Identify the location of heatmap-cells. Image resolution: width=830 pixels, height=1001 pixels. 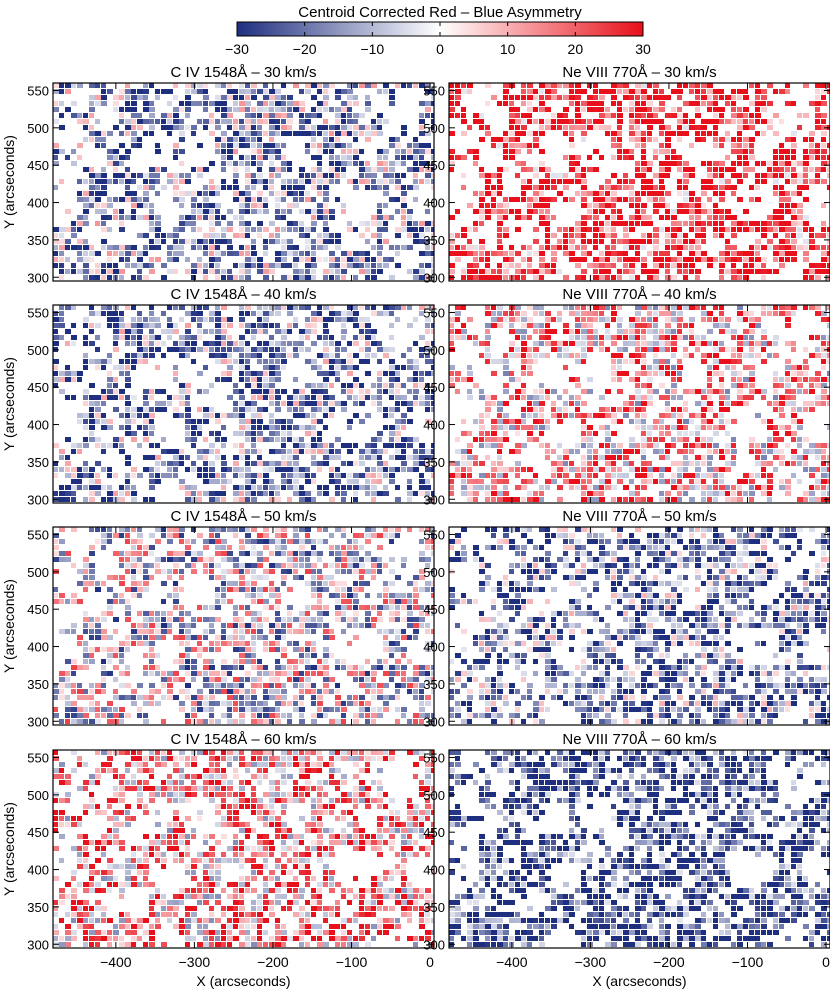
(639, 403).